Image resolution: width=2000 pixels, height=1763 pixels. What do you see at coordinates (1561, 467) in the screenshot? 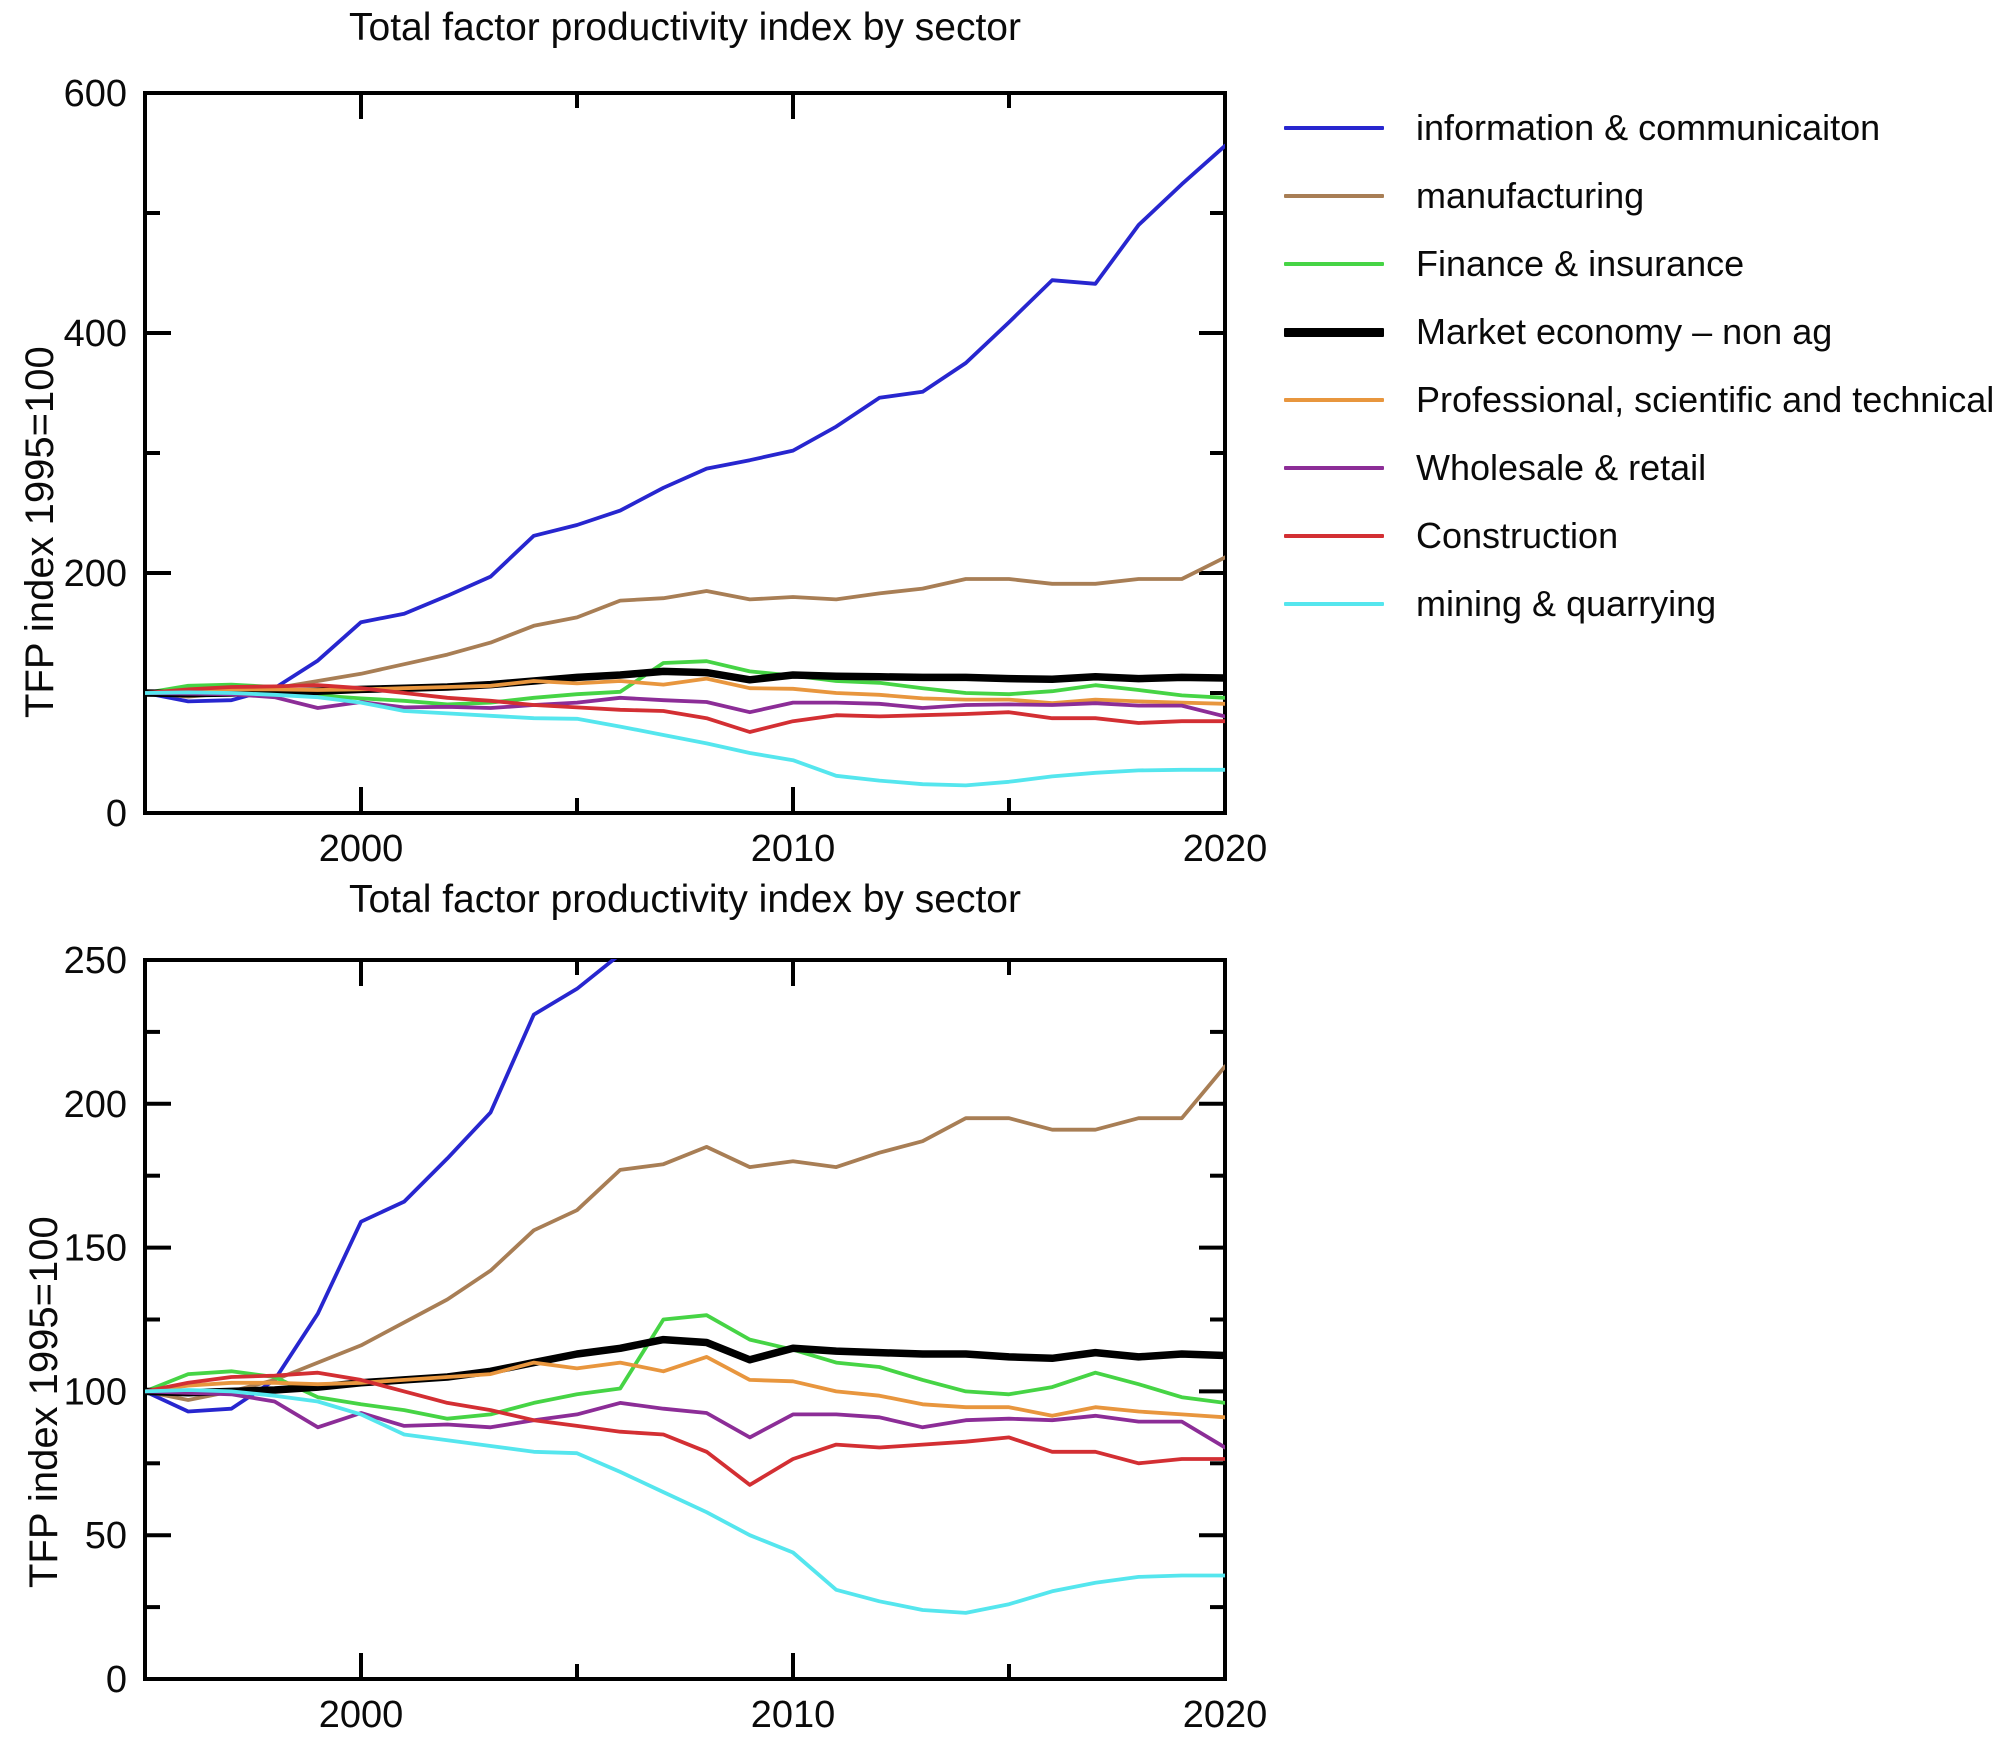
I see `legend-item-label: Wholesale & retail` at bounding box center [1561, 467].